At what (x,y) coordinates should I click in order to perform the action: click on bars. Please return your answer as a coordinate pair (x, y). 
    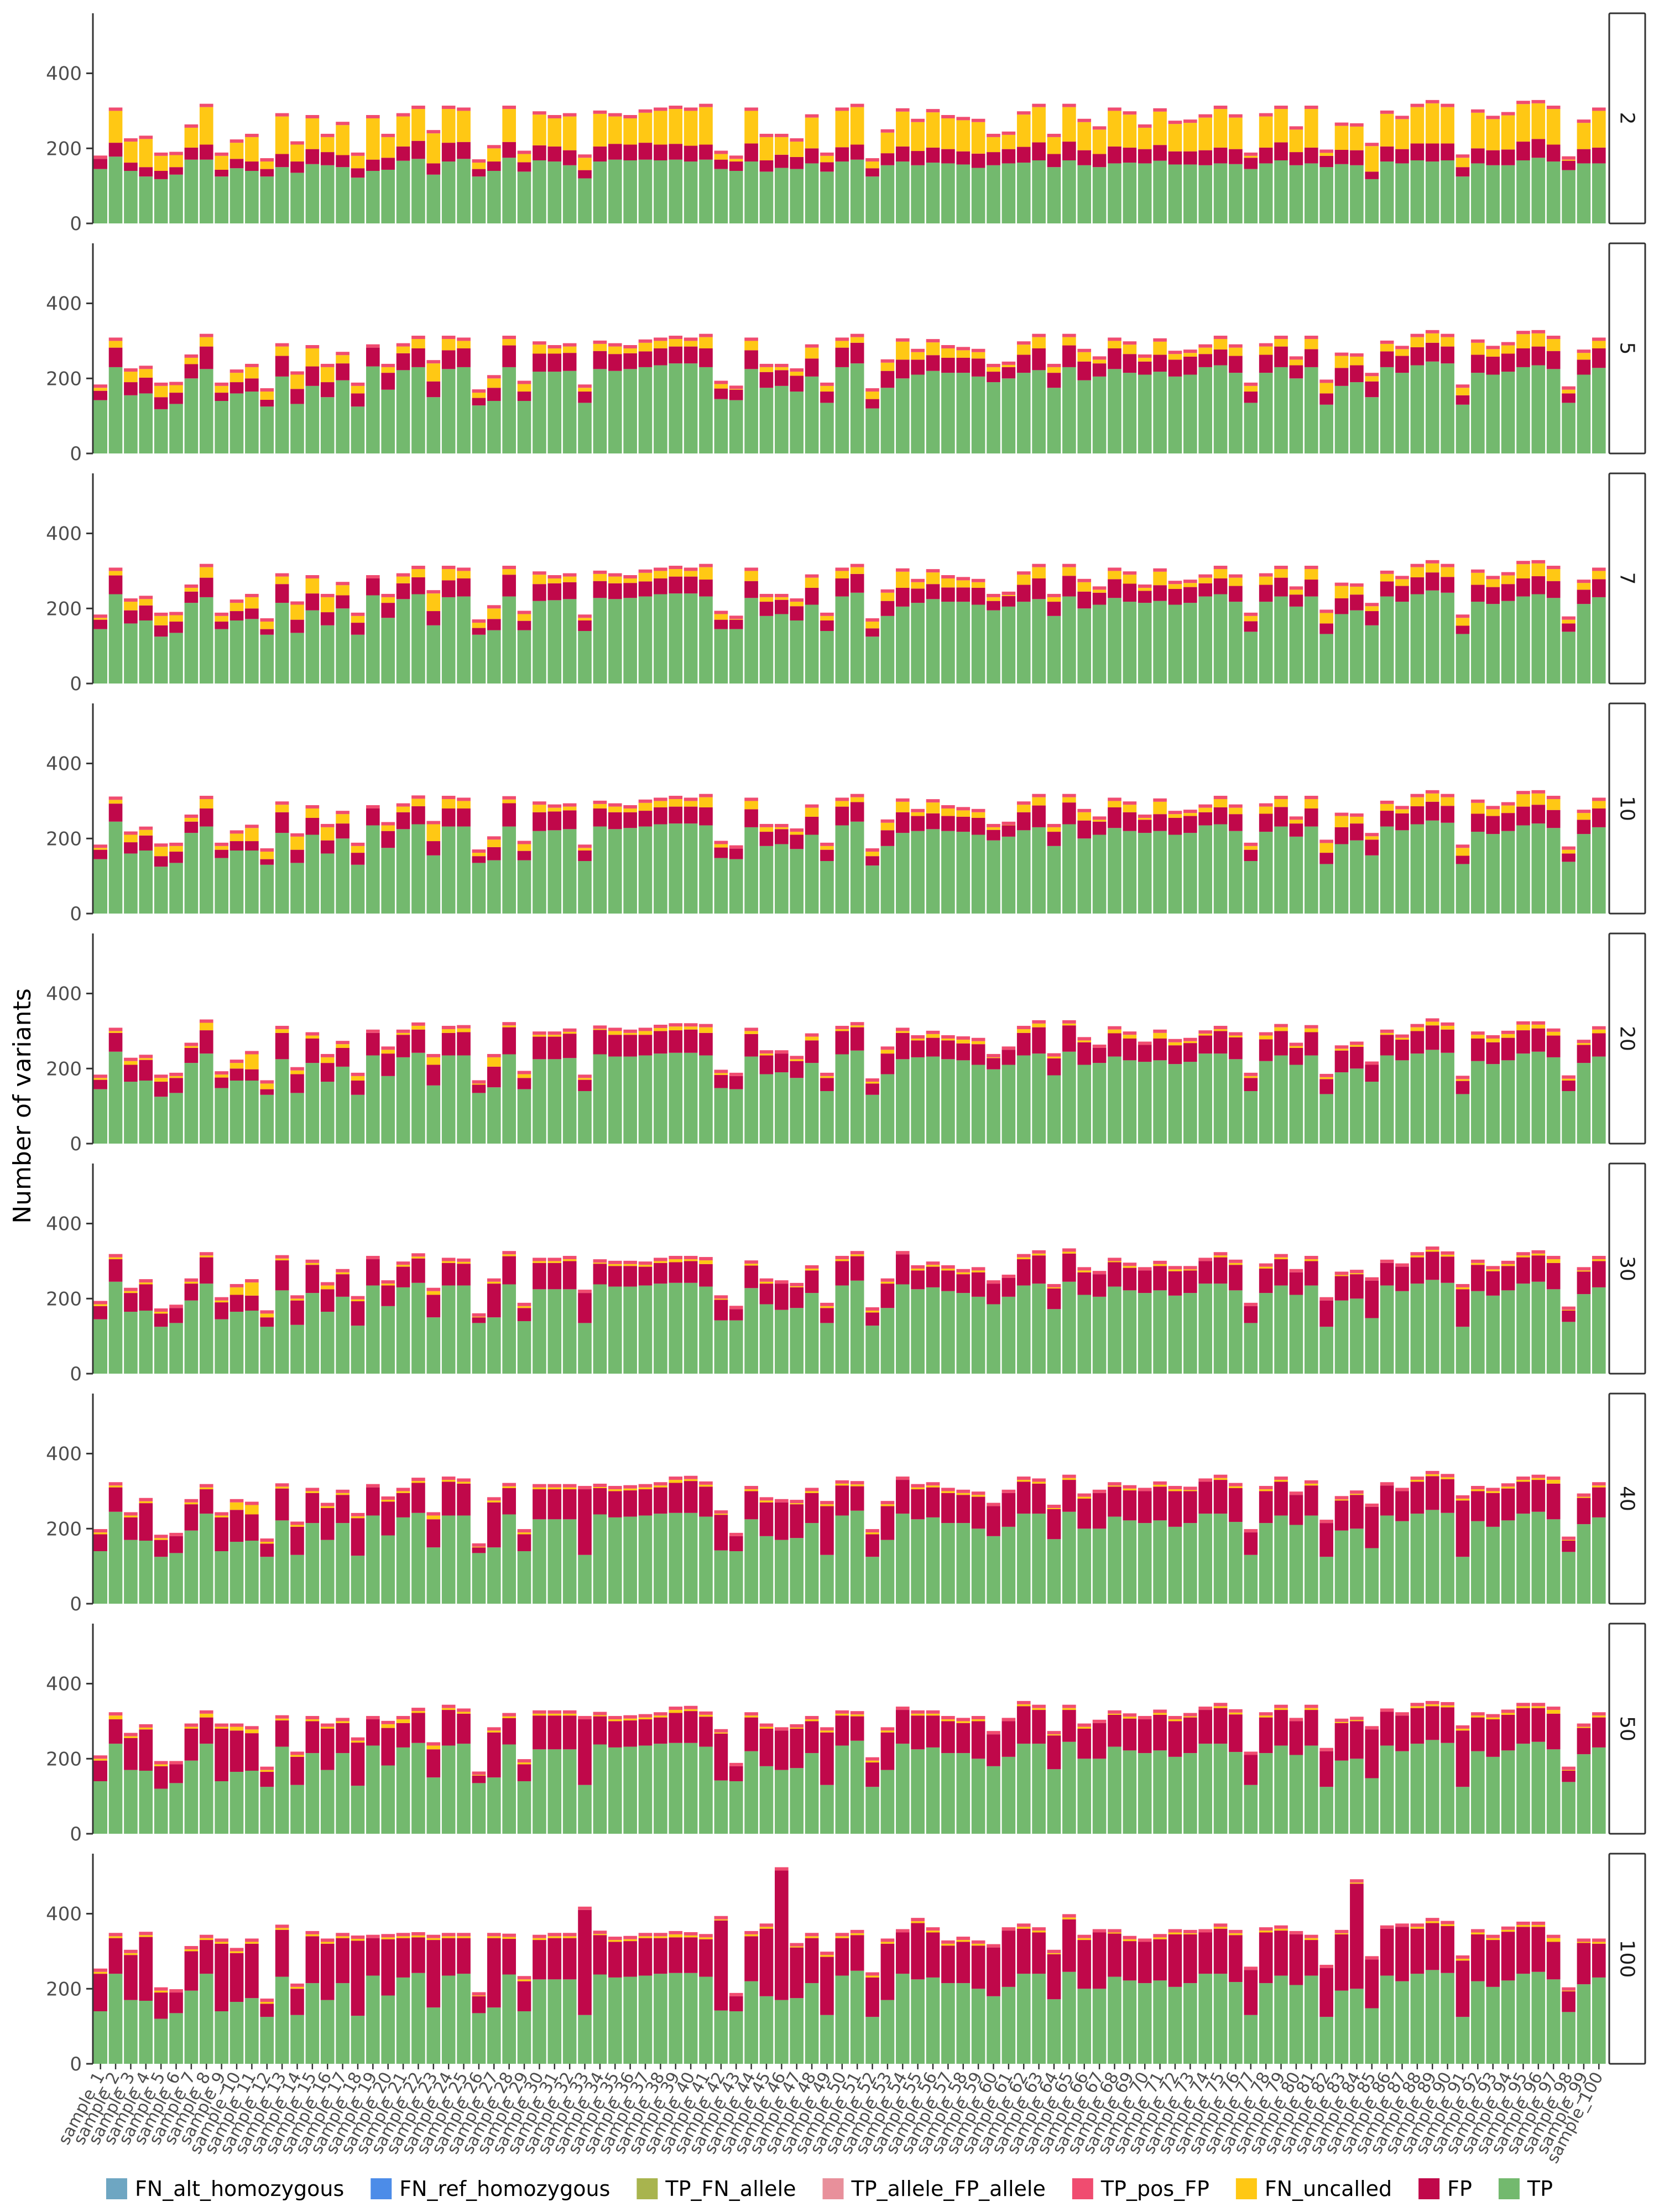
    Looking at the image, I should click on (850, 1767).